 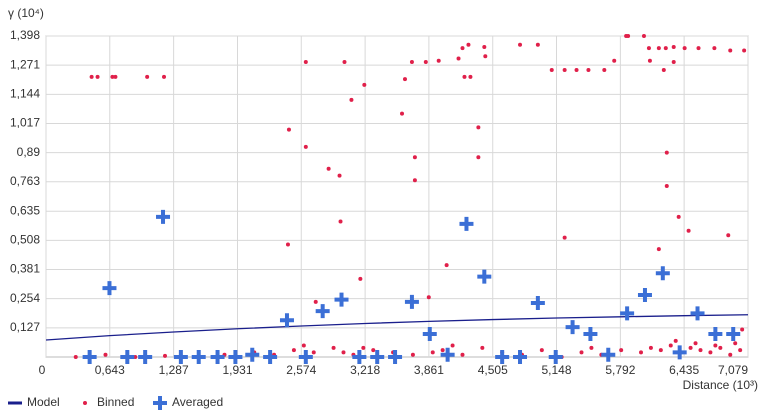 What do you see at coordinates (115, 402) in the screenshot?
I see `legend-label: Binned` at bounding box center [115, 402].